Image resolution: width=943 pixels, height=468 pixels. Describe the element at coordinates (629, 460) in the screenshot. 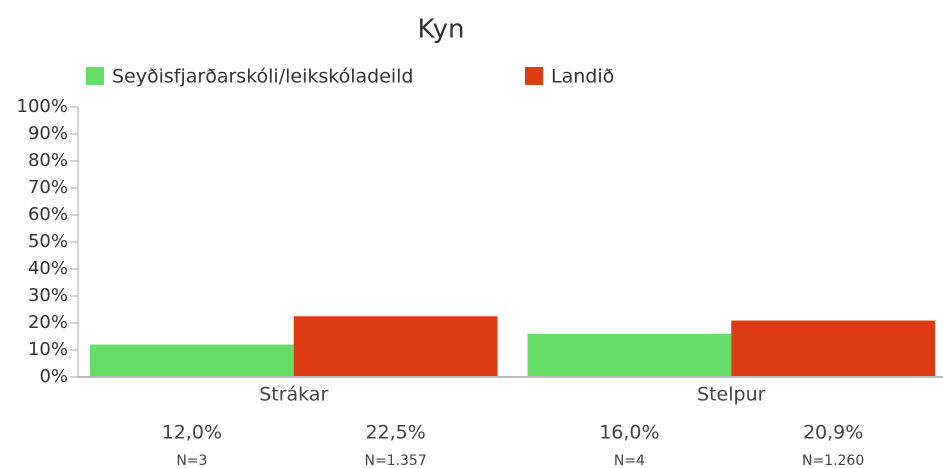

I see `n-label: N=4` at that location.